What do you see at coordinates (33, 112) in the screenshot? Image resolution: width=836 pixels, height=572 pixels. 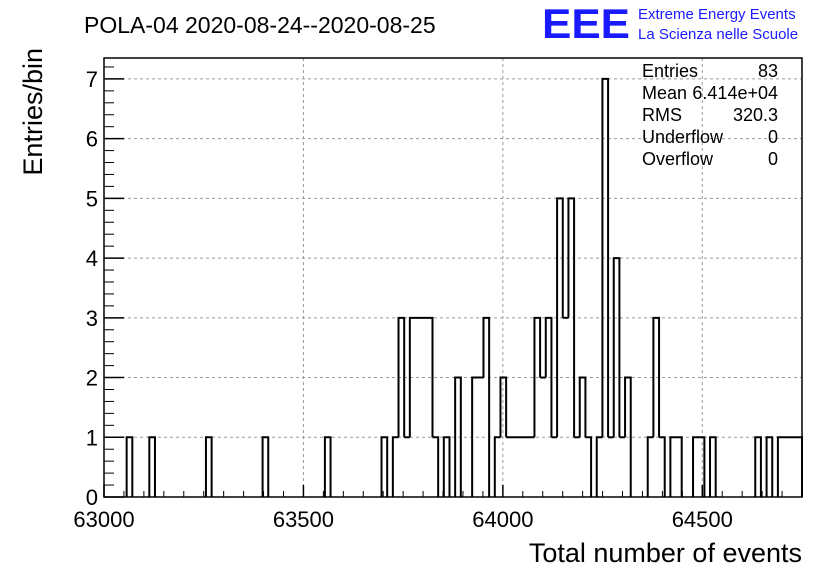 I see `y-axis-label: Entries/bin` at bounding box center [33, 112].